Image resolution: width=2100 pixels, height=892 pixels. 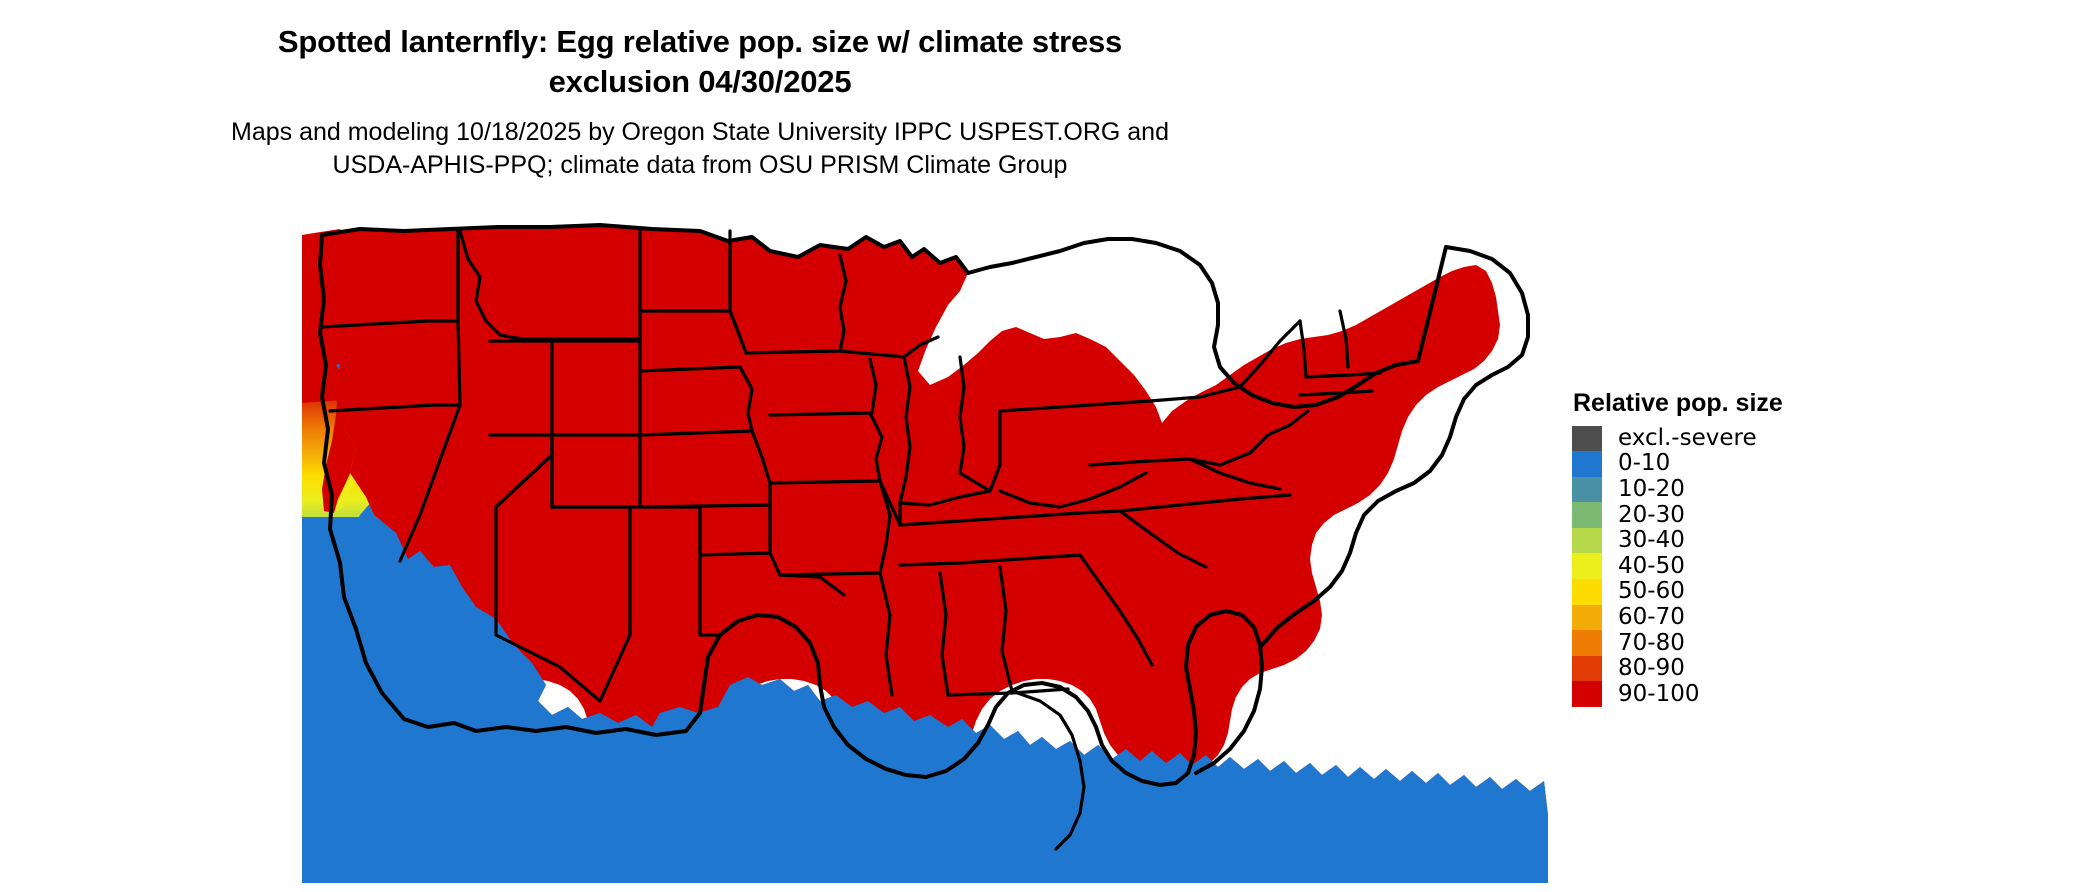 What do you see at coordinates (990, 560) in the screenshot?
I see `border-tn-al-ga` at bounding box center [990, 560].